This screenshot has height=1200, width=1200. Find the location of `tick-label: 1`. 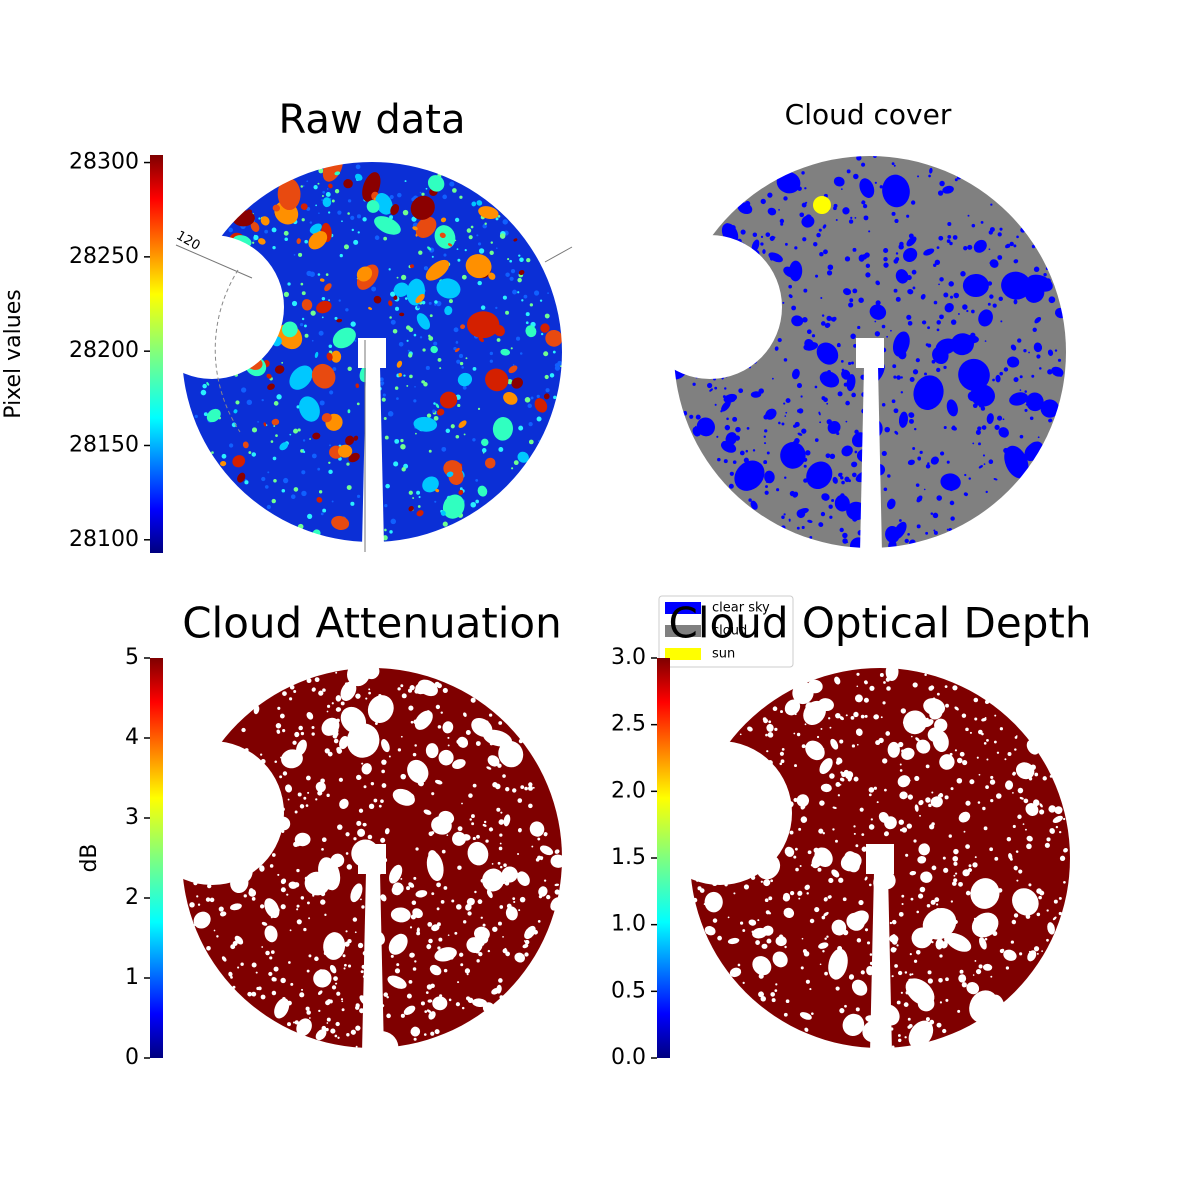

tick-label: 1 is located at coordinates (132, 977).